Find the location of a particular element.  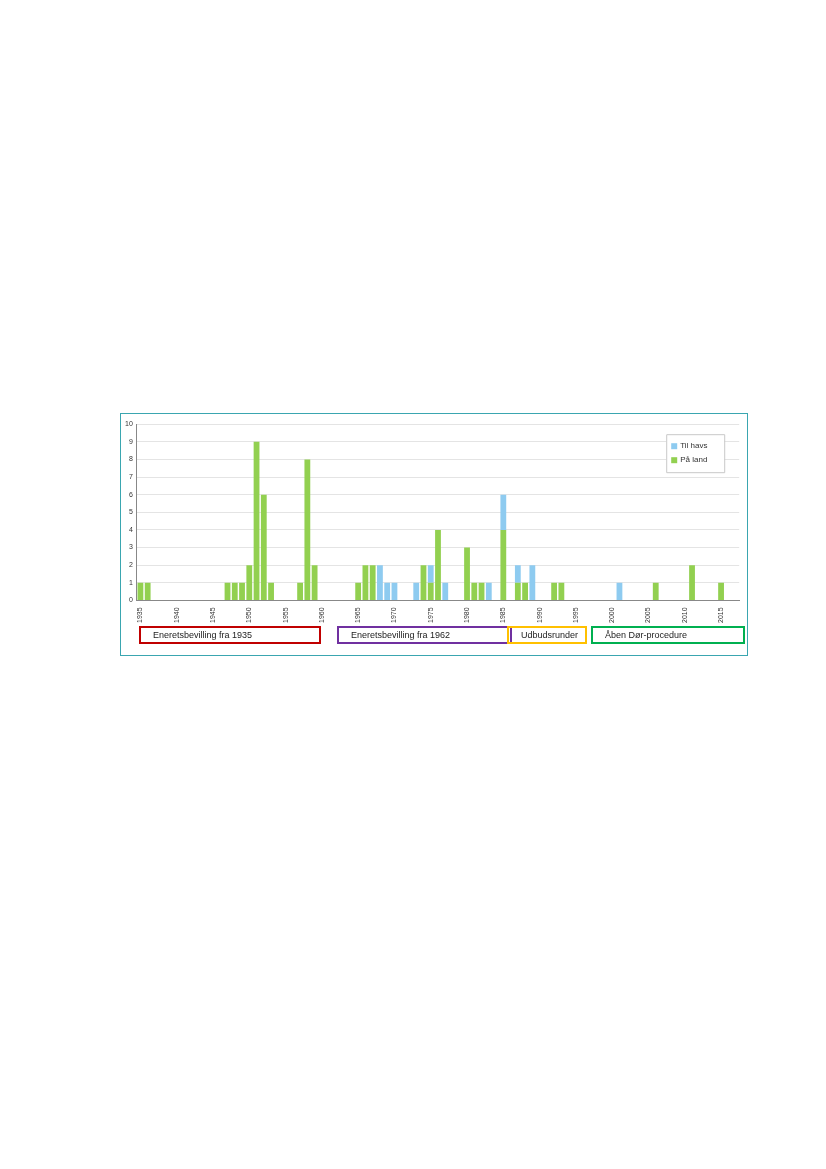

legend-label: På land is located at coordinates (694, 460).